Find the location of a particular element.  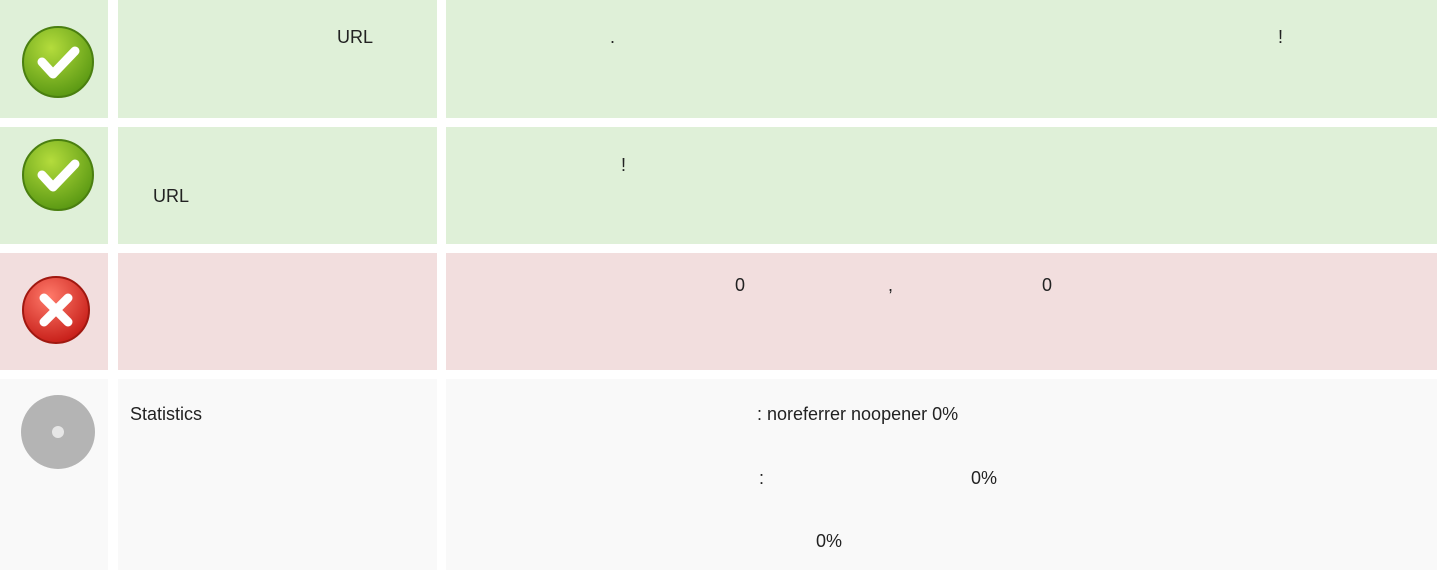

content-text: : is located at coordinates (762, 478).